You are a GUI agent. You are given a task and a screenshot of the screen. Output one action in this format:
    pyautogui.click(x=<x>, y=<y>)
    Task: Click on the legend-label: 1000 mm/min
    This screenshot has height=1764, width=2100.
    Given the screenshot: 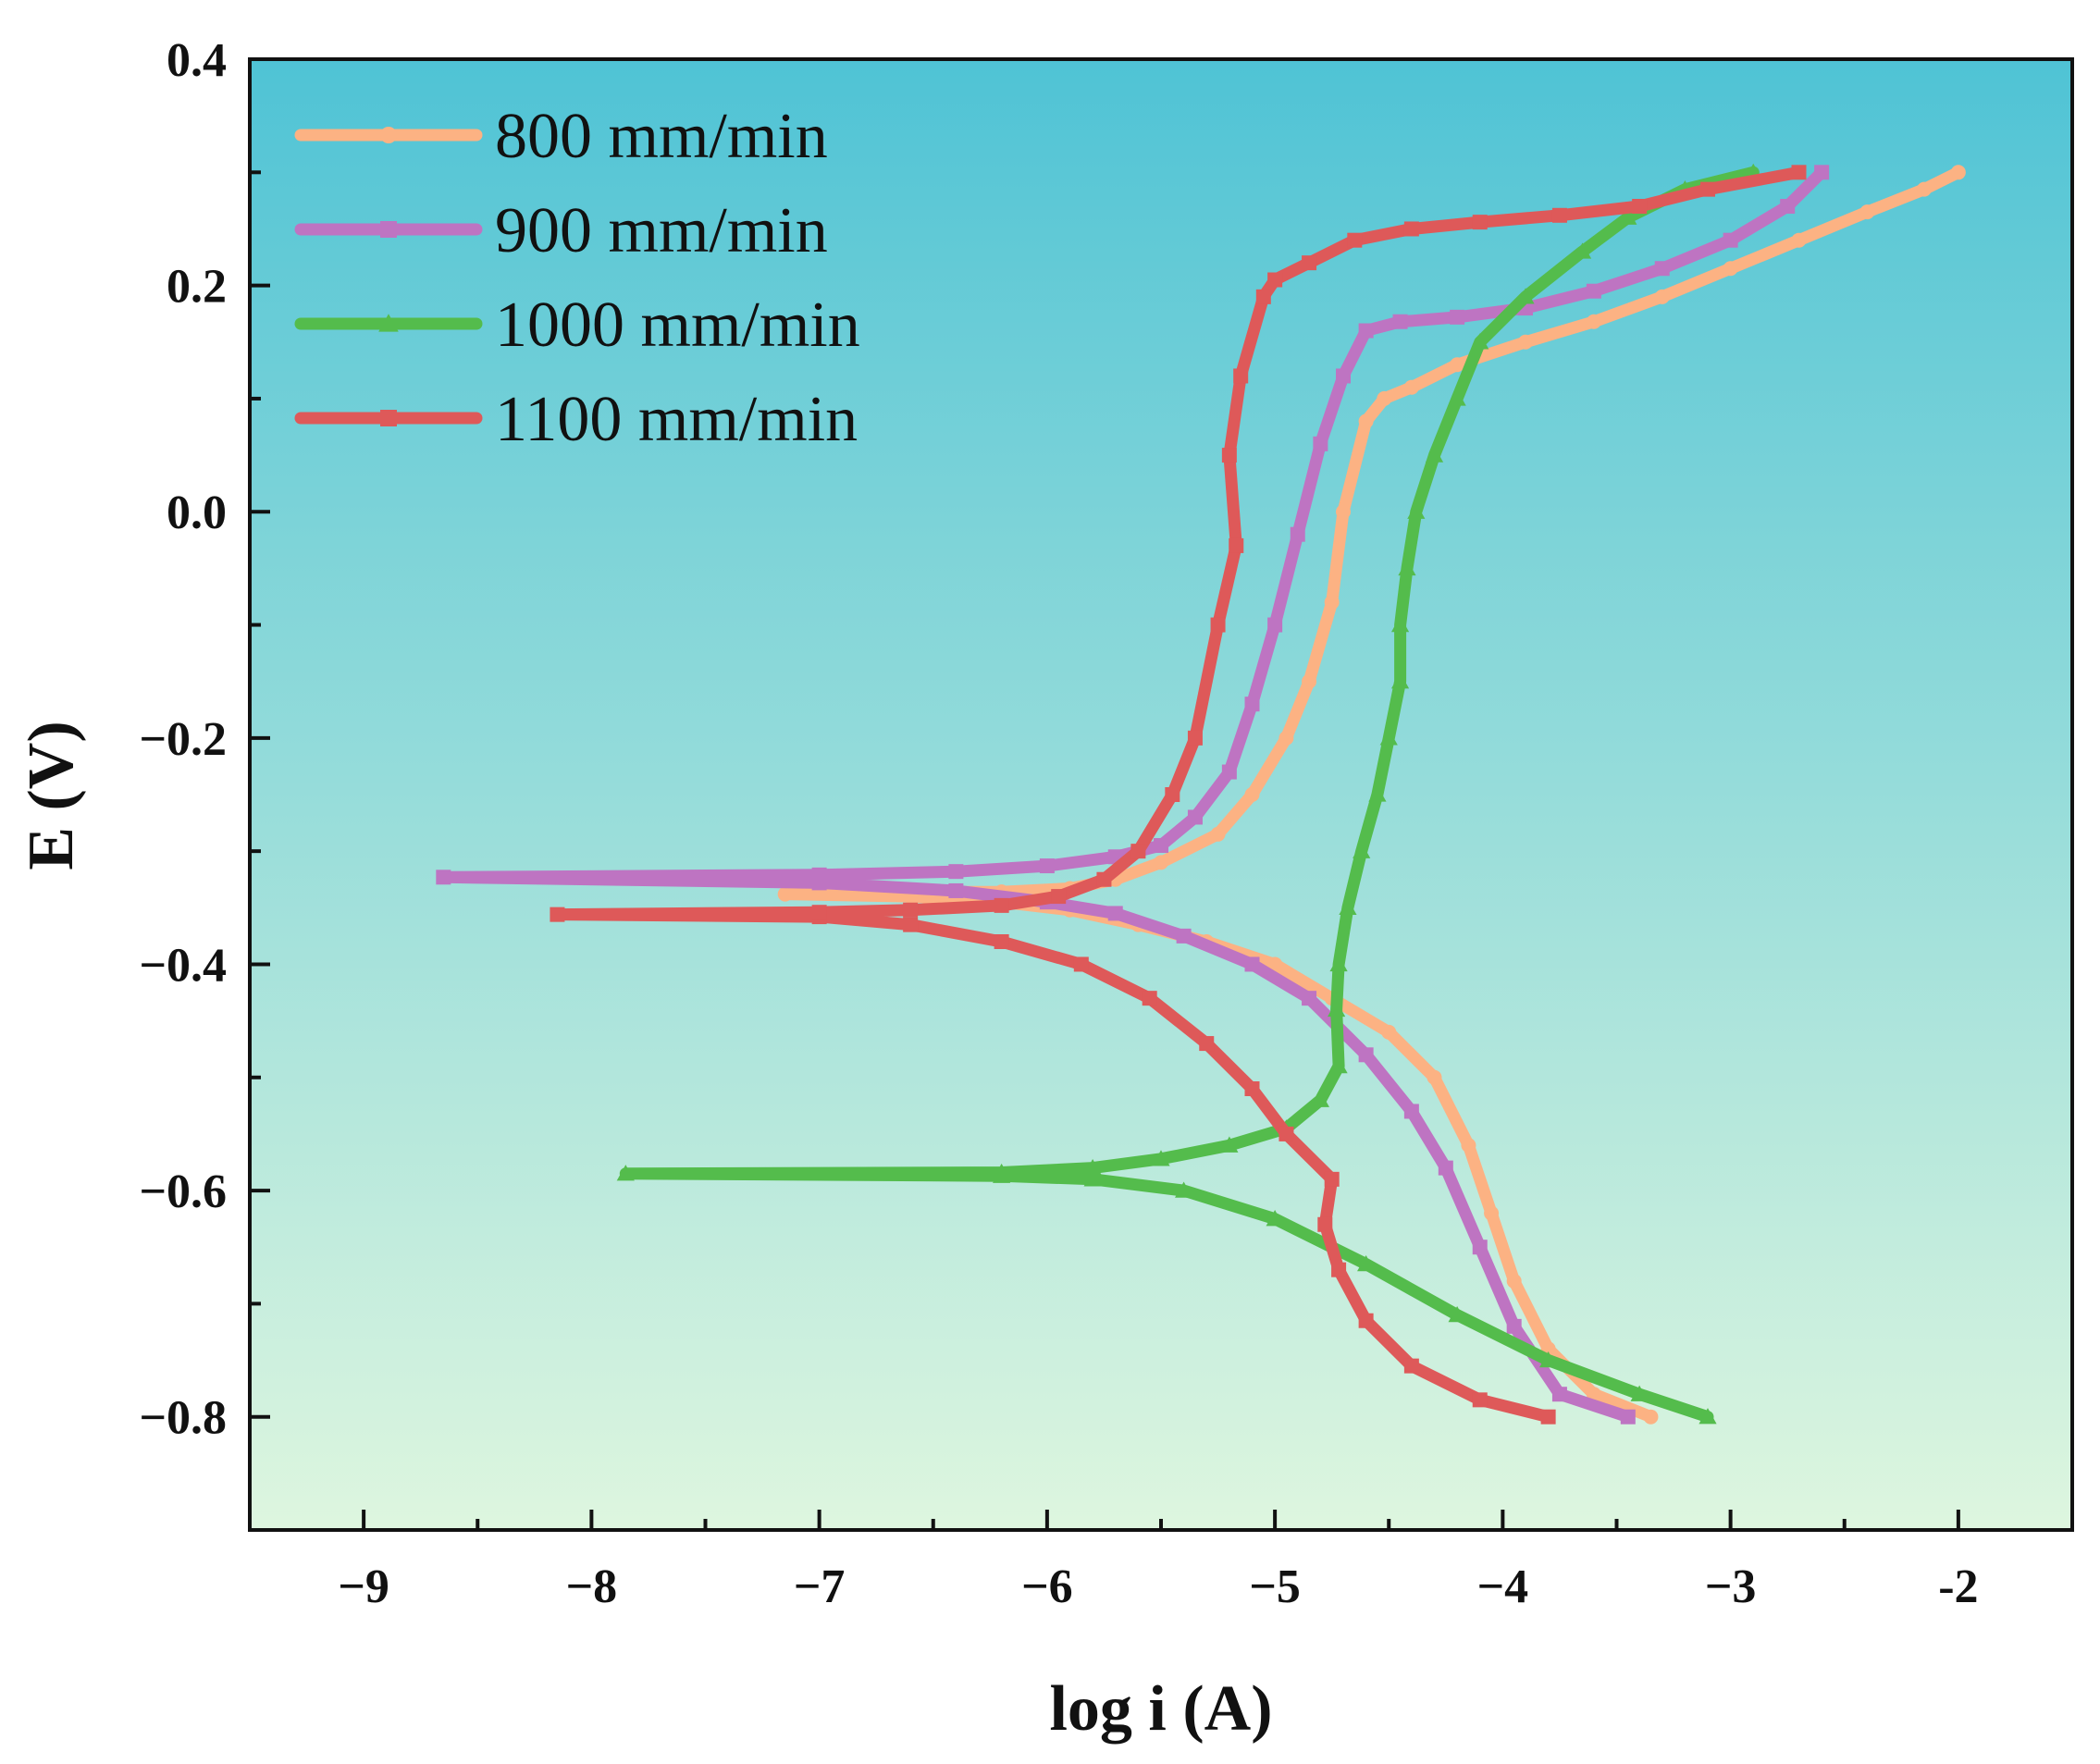 What is the action you would take?
    pyautogui.click(x=677, y=325)
    